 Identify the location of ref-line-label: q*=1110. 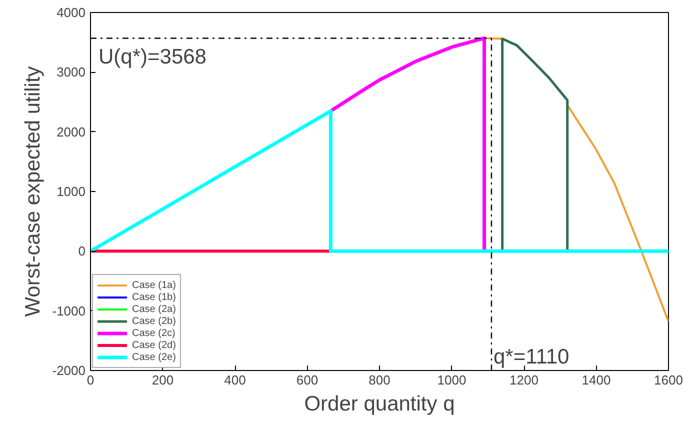
(531, 357).